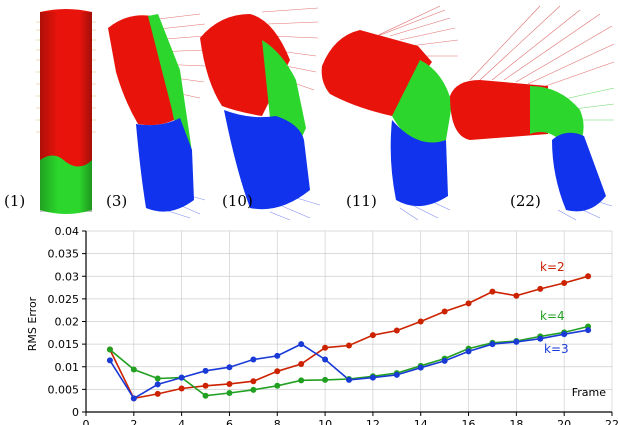  Describe the element at coordinates (284, 95) in the screenshot. I see `frame-10-green-part` at that location.